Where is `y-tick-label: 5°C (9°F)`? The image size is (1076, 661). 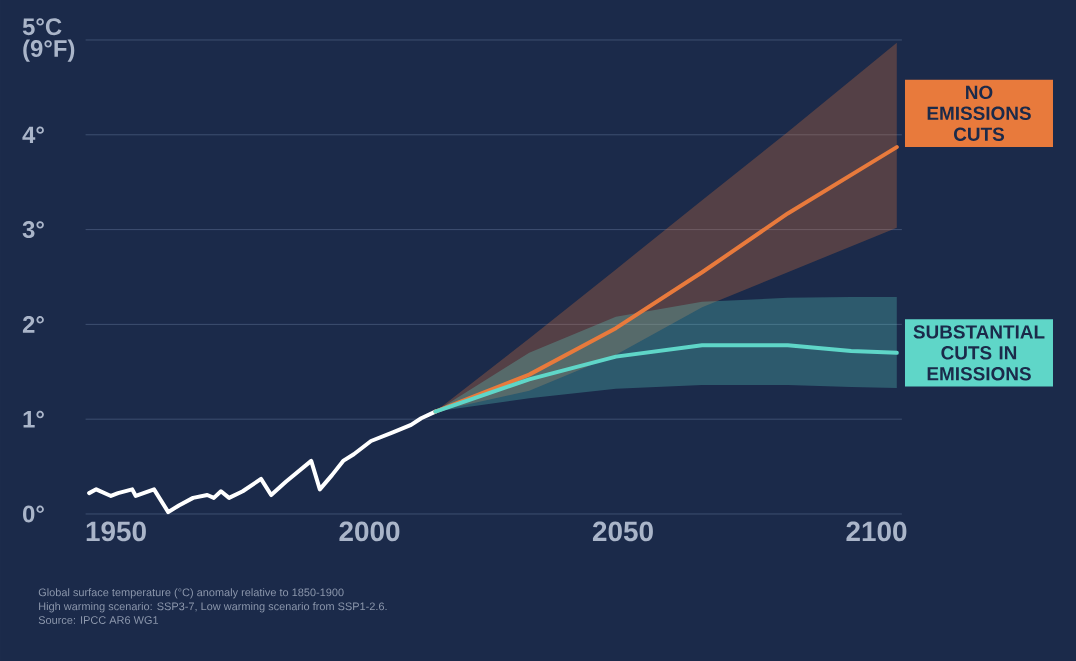 y-tick-label: 5°C (9°F) is located at coordinates (48, 40).